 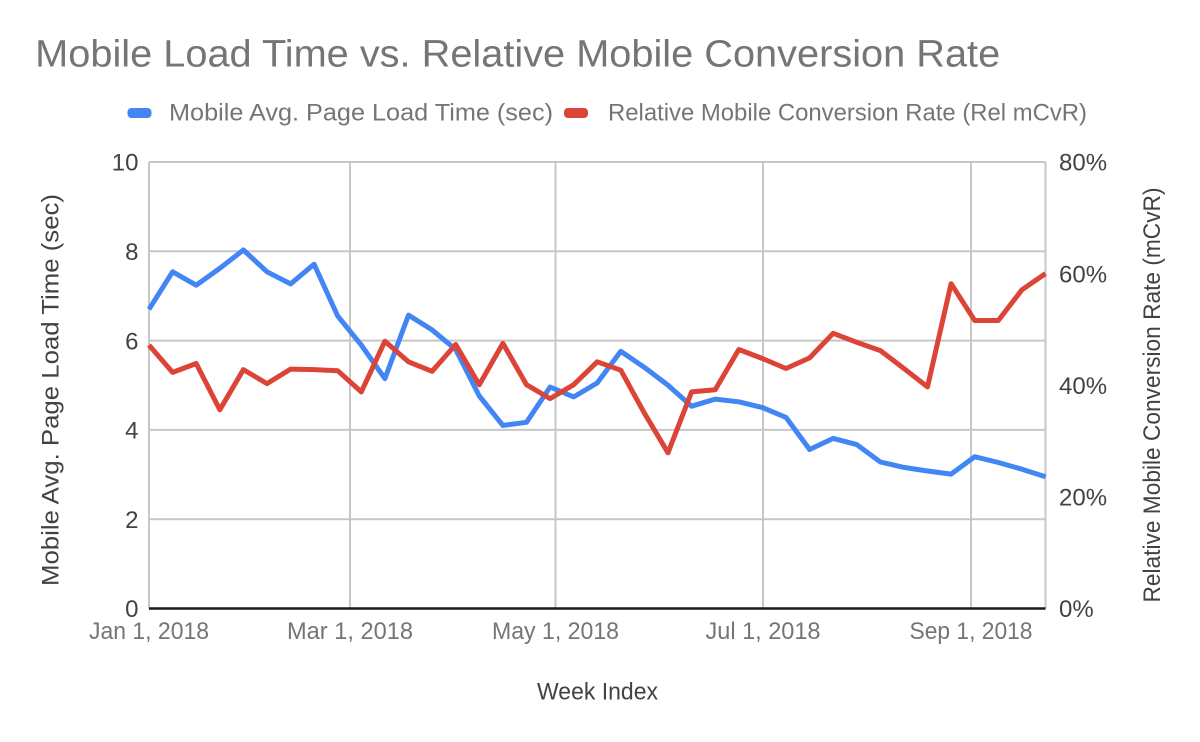 What do you see at coordinates (597, 692) in the screenshot?
I see `svg-text: Week Index` at bounding box center [597, 692].